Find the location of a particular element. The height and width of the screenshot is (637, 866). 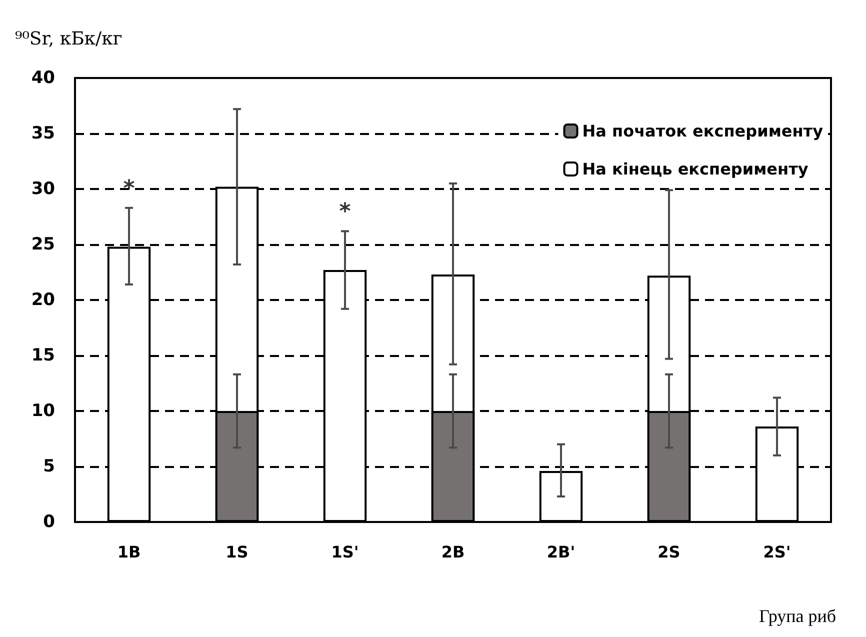

x-tick-label: 1B is located at coordinates (129, 552).